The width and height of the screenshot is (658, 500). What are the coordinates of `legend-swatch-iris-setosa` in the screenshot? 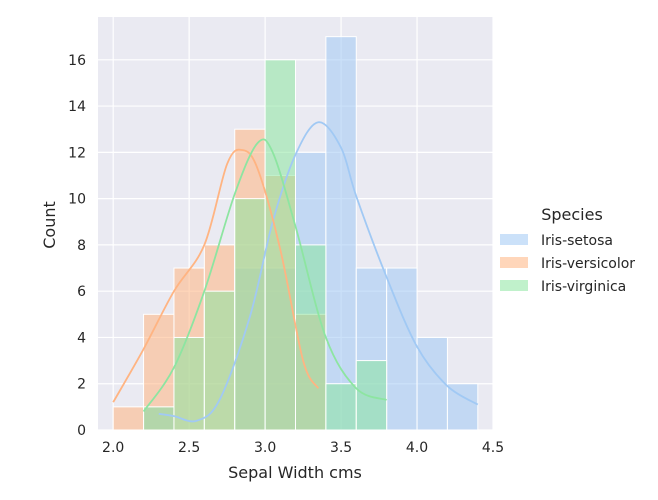 It's located at (514, 239).